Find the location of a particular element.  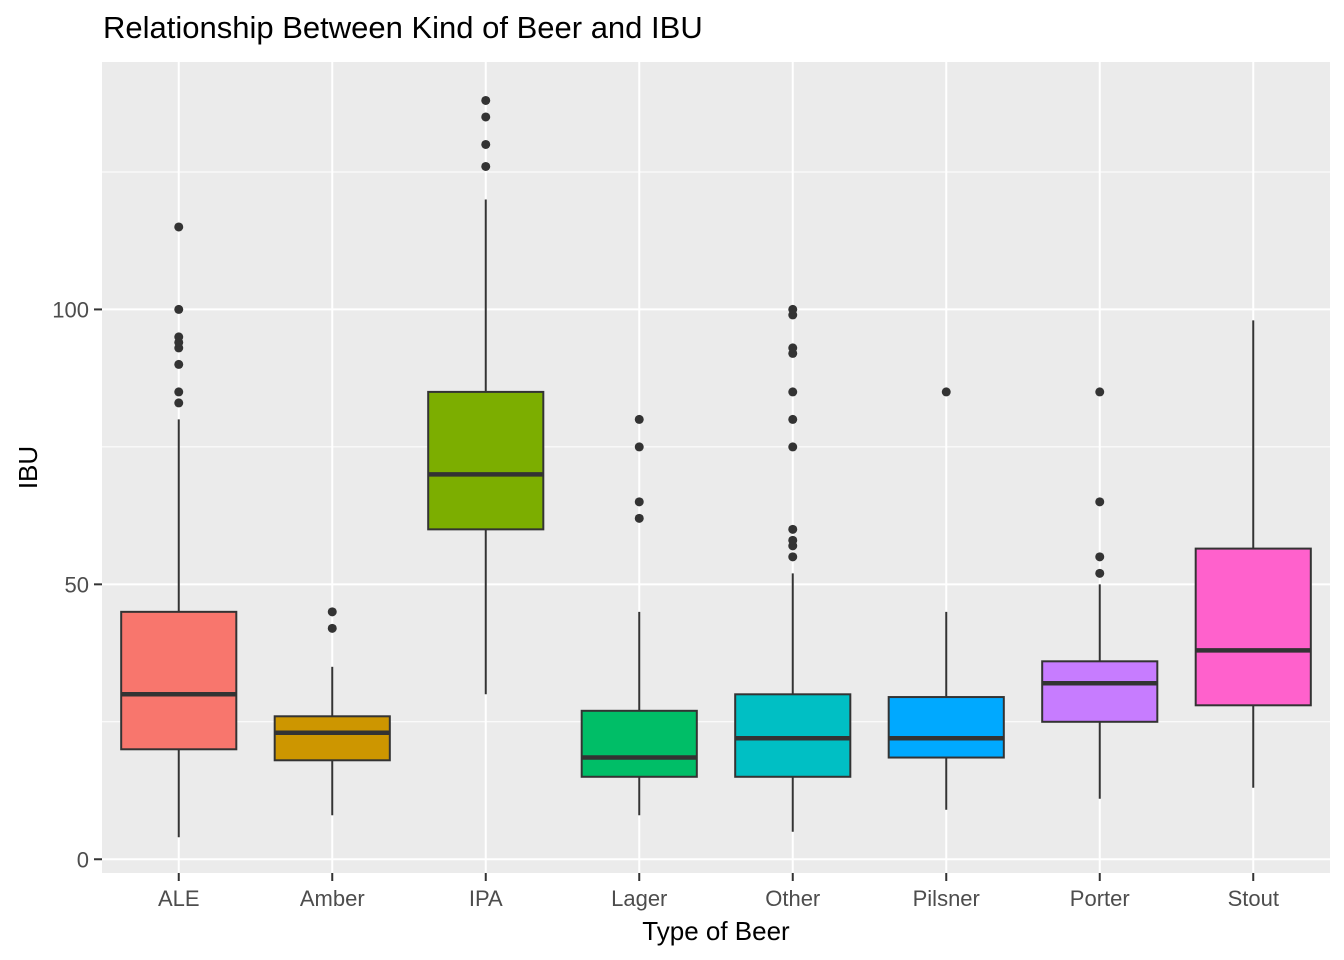

x-tick-label: Pilsner is located at coordinates (946, 898).